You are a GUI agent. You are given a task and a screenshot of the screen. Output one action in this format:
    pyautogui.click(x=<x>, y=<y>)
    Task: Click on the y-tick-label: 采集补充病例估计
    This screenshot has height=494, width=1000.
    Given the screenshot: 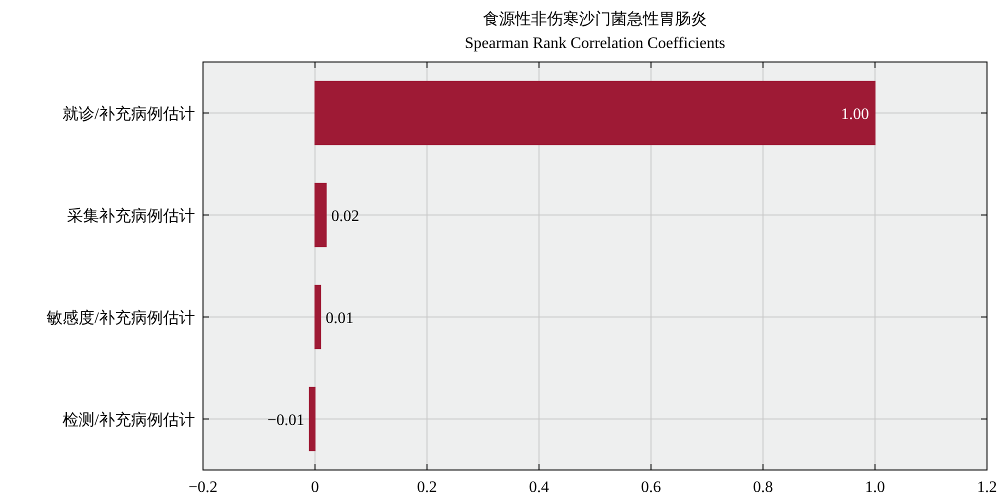 What is the action you would take?
    pyautogui.click(x=131, y=216)
    